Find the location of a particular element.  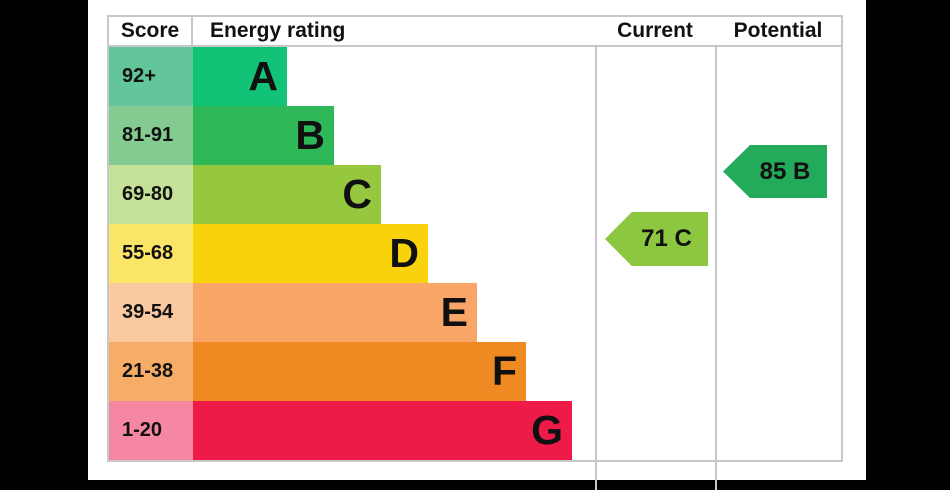

rating-bar-f: F is located at coordinates (359, 371).